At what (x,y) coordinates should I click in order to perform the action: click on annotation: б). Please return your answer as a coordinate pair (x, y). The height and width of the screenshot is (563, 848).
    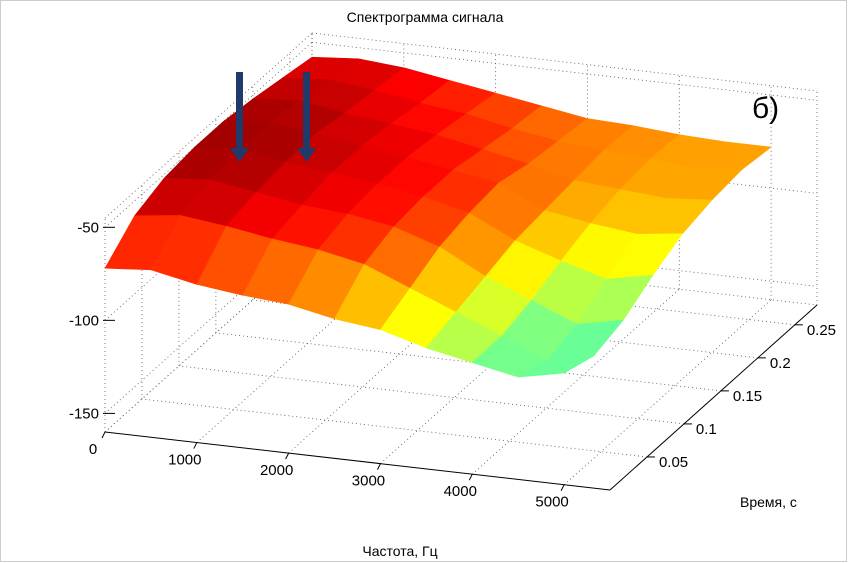
    Looking at the image, I should click on (765, 108).